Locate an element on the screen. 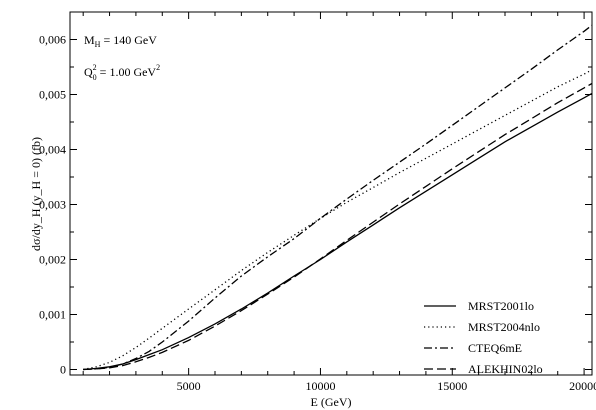 The image size is (596, 410). y-tick-label: 0,003 is located at coordinates (52, 205).